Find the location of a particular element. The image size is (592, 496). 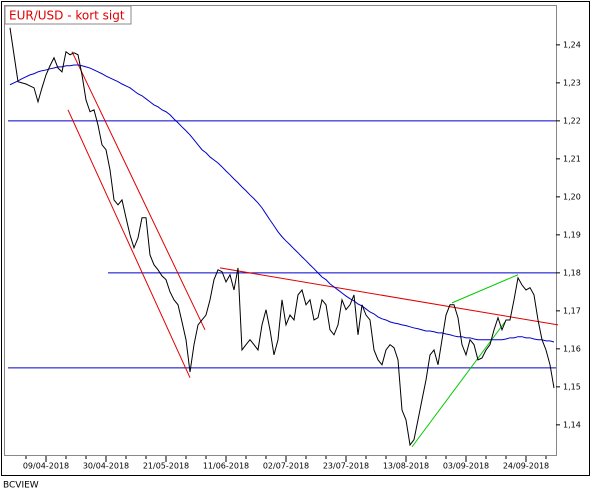

footer: BCVIEW is located at coordinates (21, 486).